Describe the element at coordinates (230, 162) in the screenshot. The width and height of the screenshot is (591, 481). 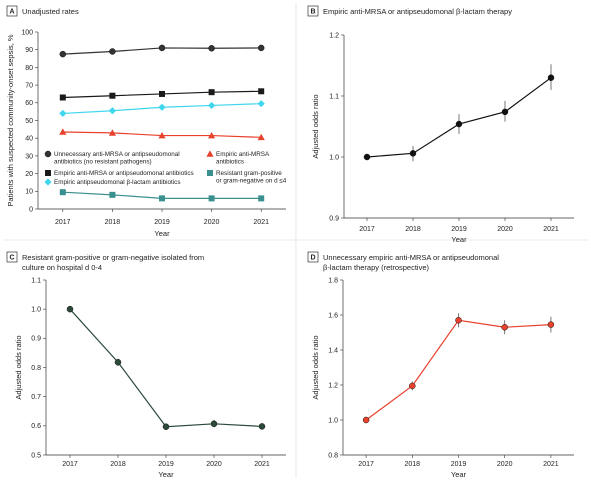
I see `legend-label: antibiotics` at that location.